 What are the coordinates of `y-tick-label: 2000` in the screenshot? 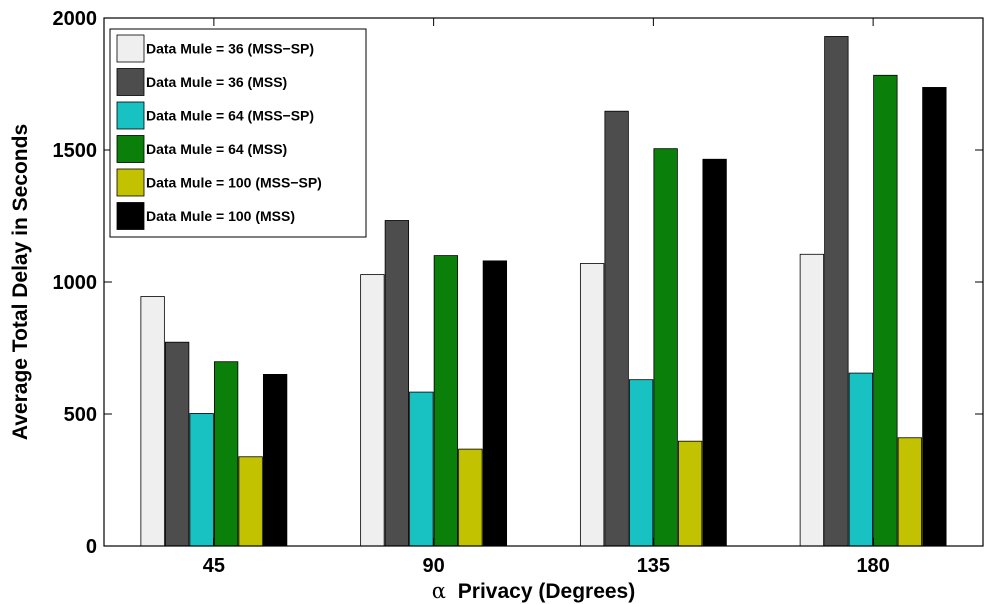 It's located at (75, 19).